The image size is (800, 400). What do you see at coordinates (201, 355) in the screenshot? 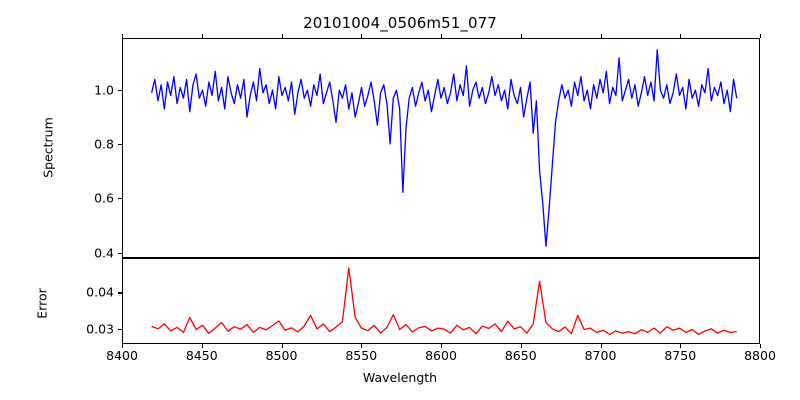
I see `x-tick-label: 8450` at bounding box center [201, 355].